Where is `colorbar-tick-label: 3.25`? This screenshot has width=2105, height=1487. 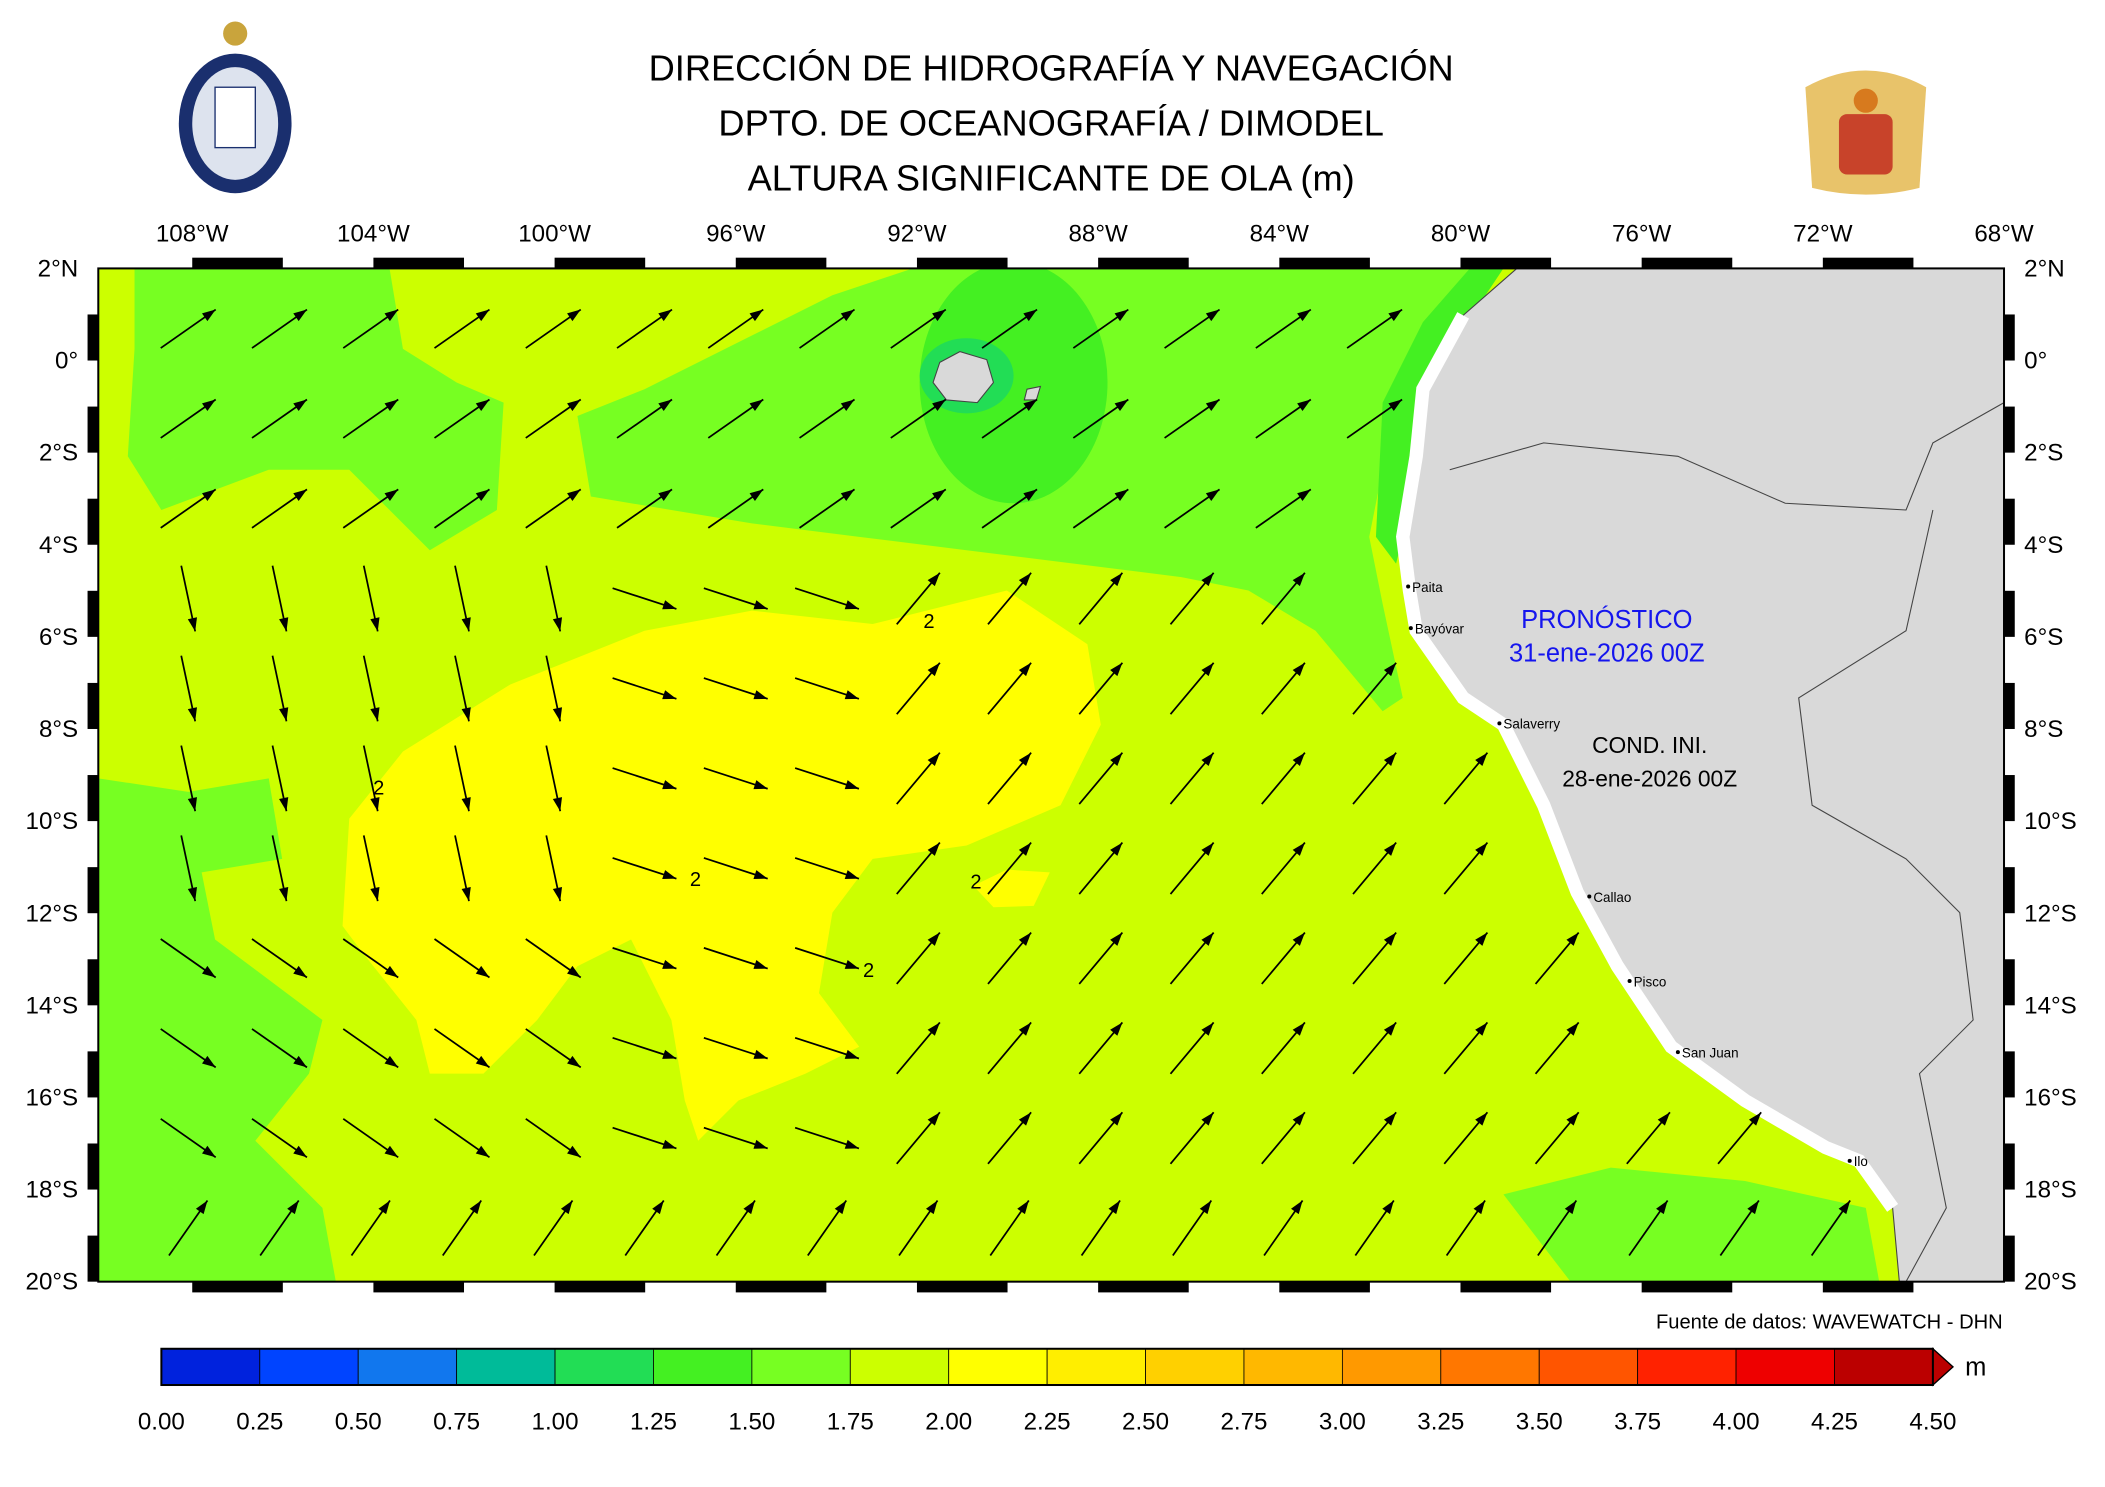
colorbar-tick-label: 3.25 is located at coordinates (1440, 1421).